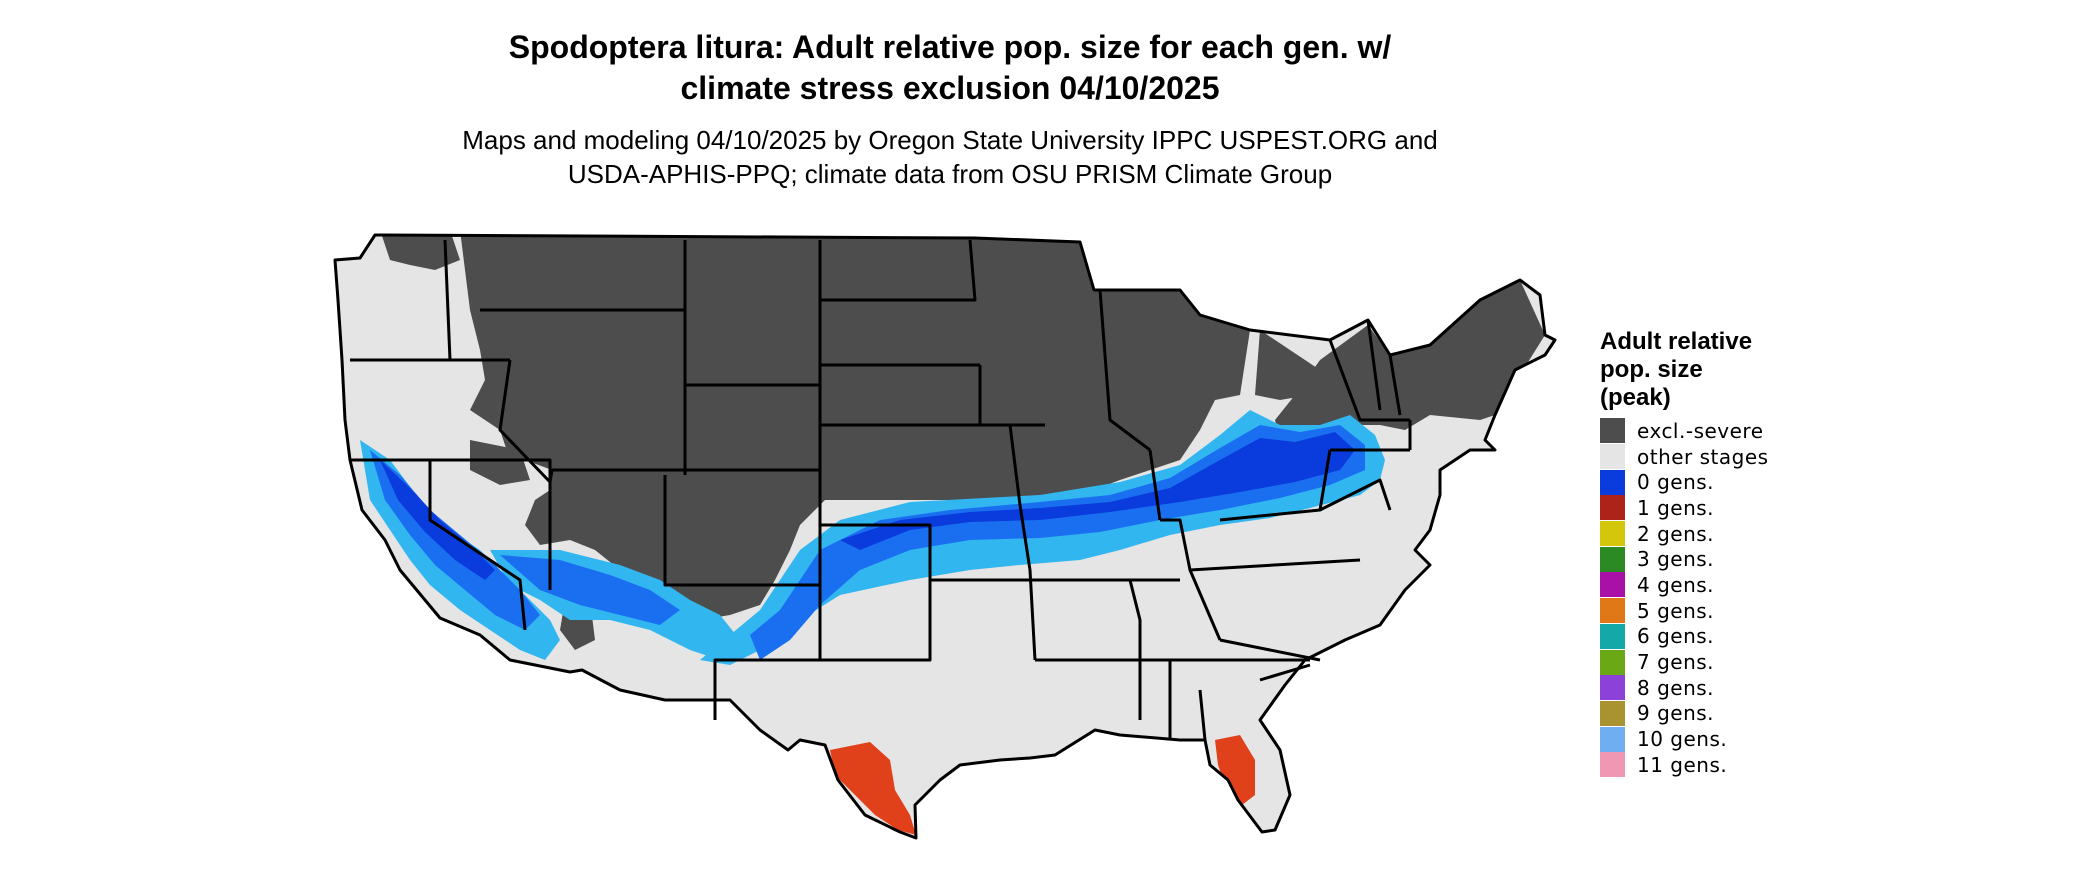 This screenshot has height=895, width=2100. Describe the element at coordinates (1750, 765) in the screenshot. I see `legend-item: 11 gens.` at that location.